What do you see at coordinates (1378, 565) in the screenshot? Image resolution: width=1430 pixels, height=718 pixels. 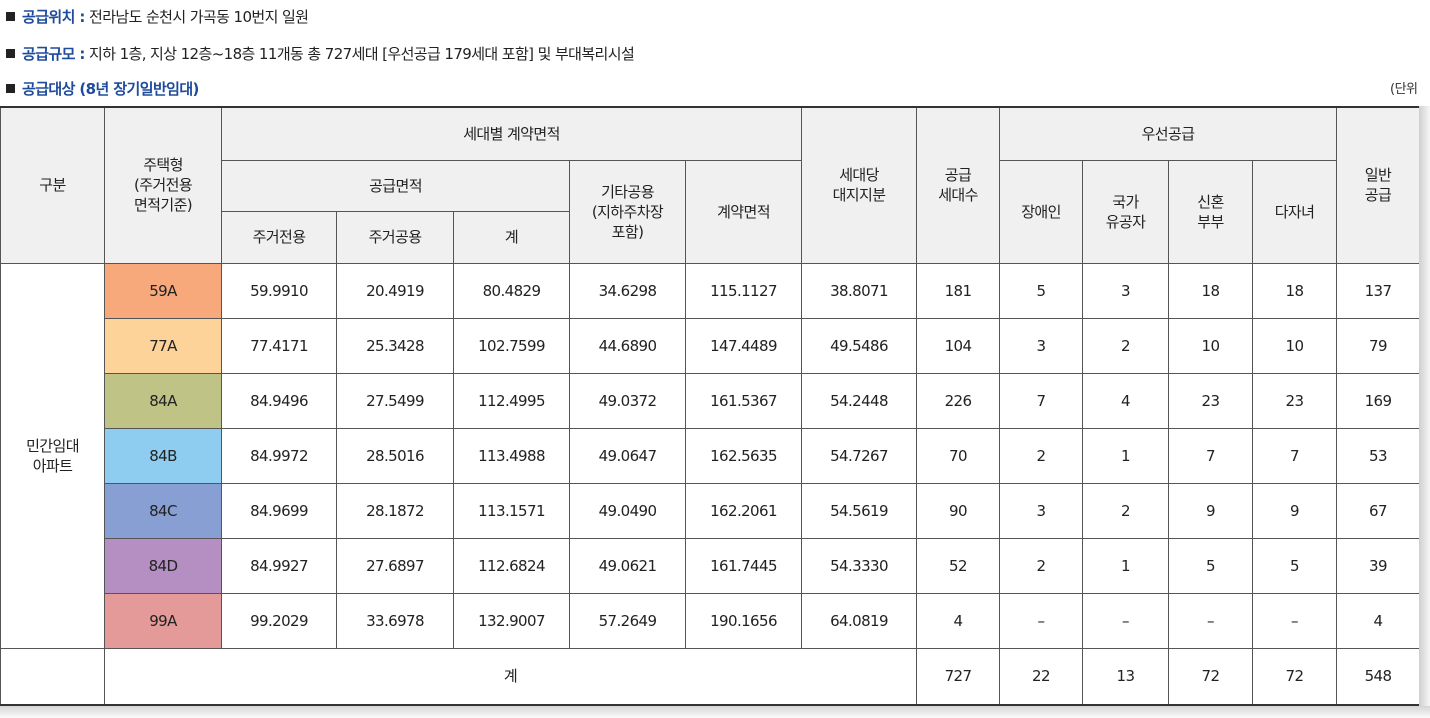 I see `cell-general-supply: 39` at bounding box center [1378, 565].